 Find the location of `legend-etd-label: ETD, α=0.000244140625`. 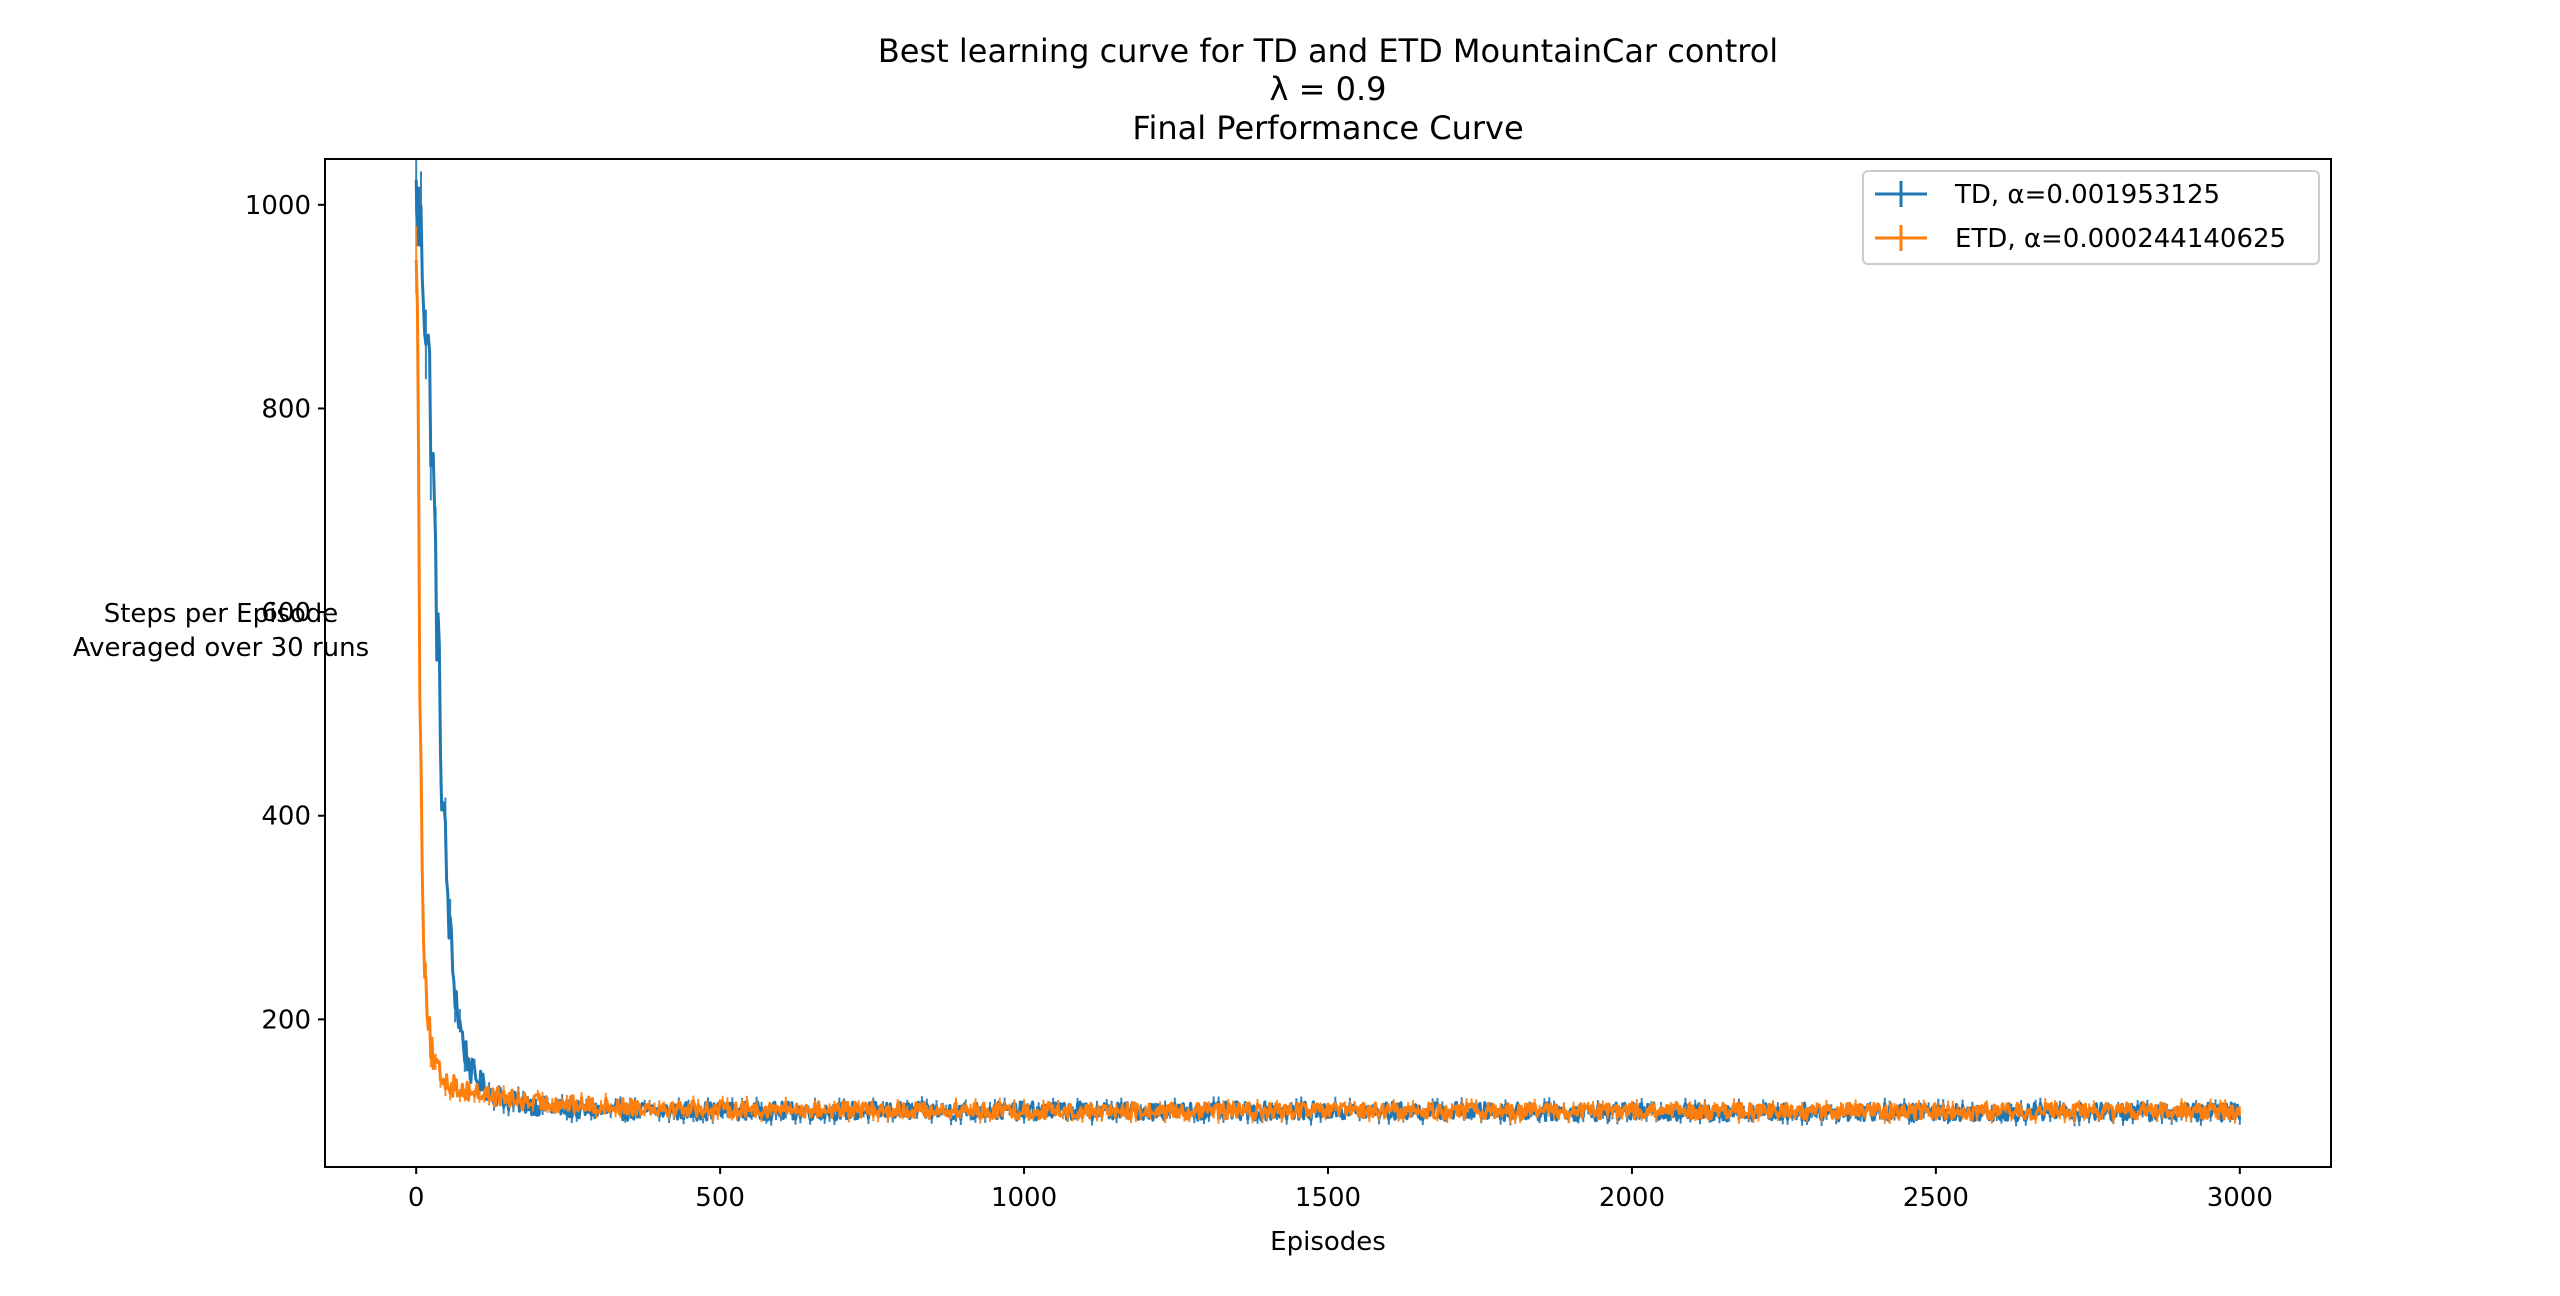

legend-etd-label: ETD, α=0.000244140625 is located at coordinates (2120, 239).